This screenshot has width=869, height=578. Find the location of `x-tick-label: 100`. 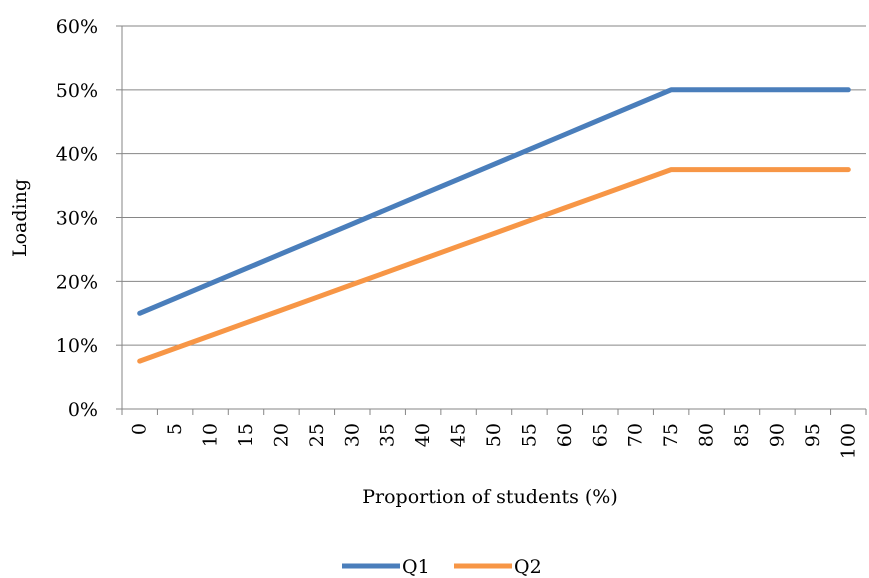

x-tick-label: 100 is located at coordinates (848, 441).